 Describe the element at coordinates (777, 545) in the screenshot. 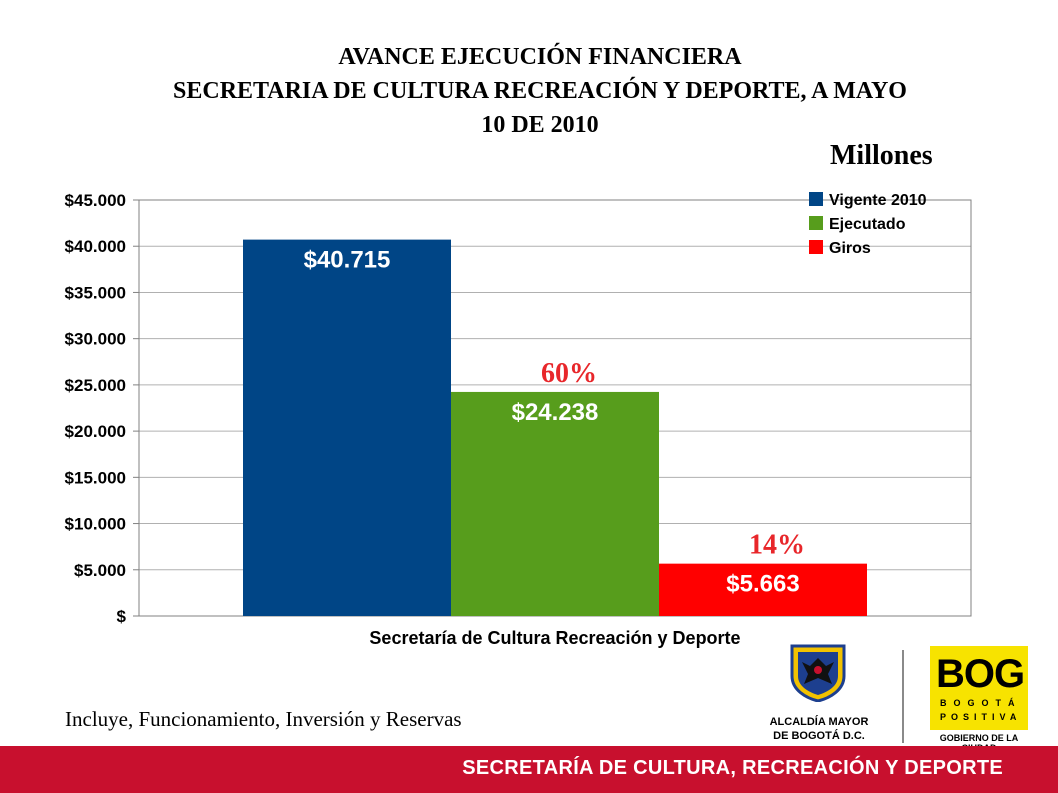

I see `percent-annotation-3: 14%` at that location.